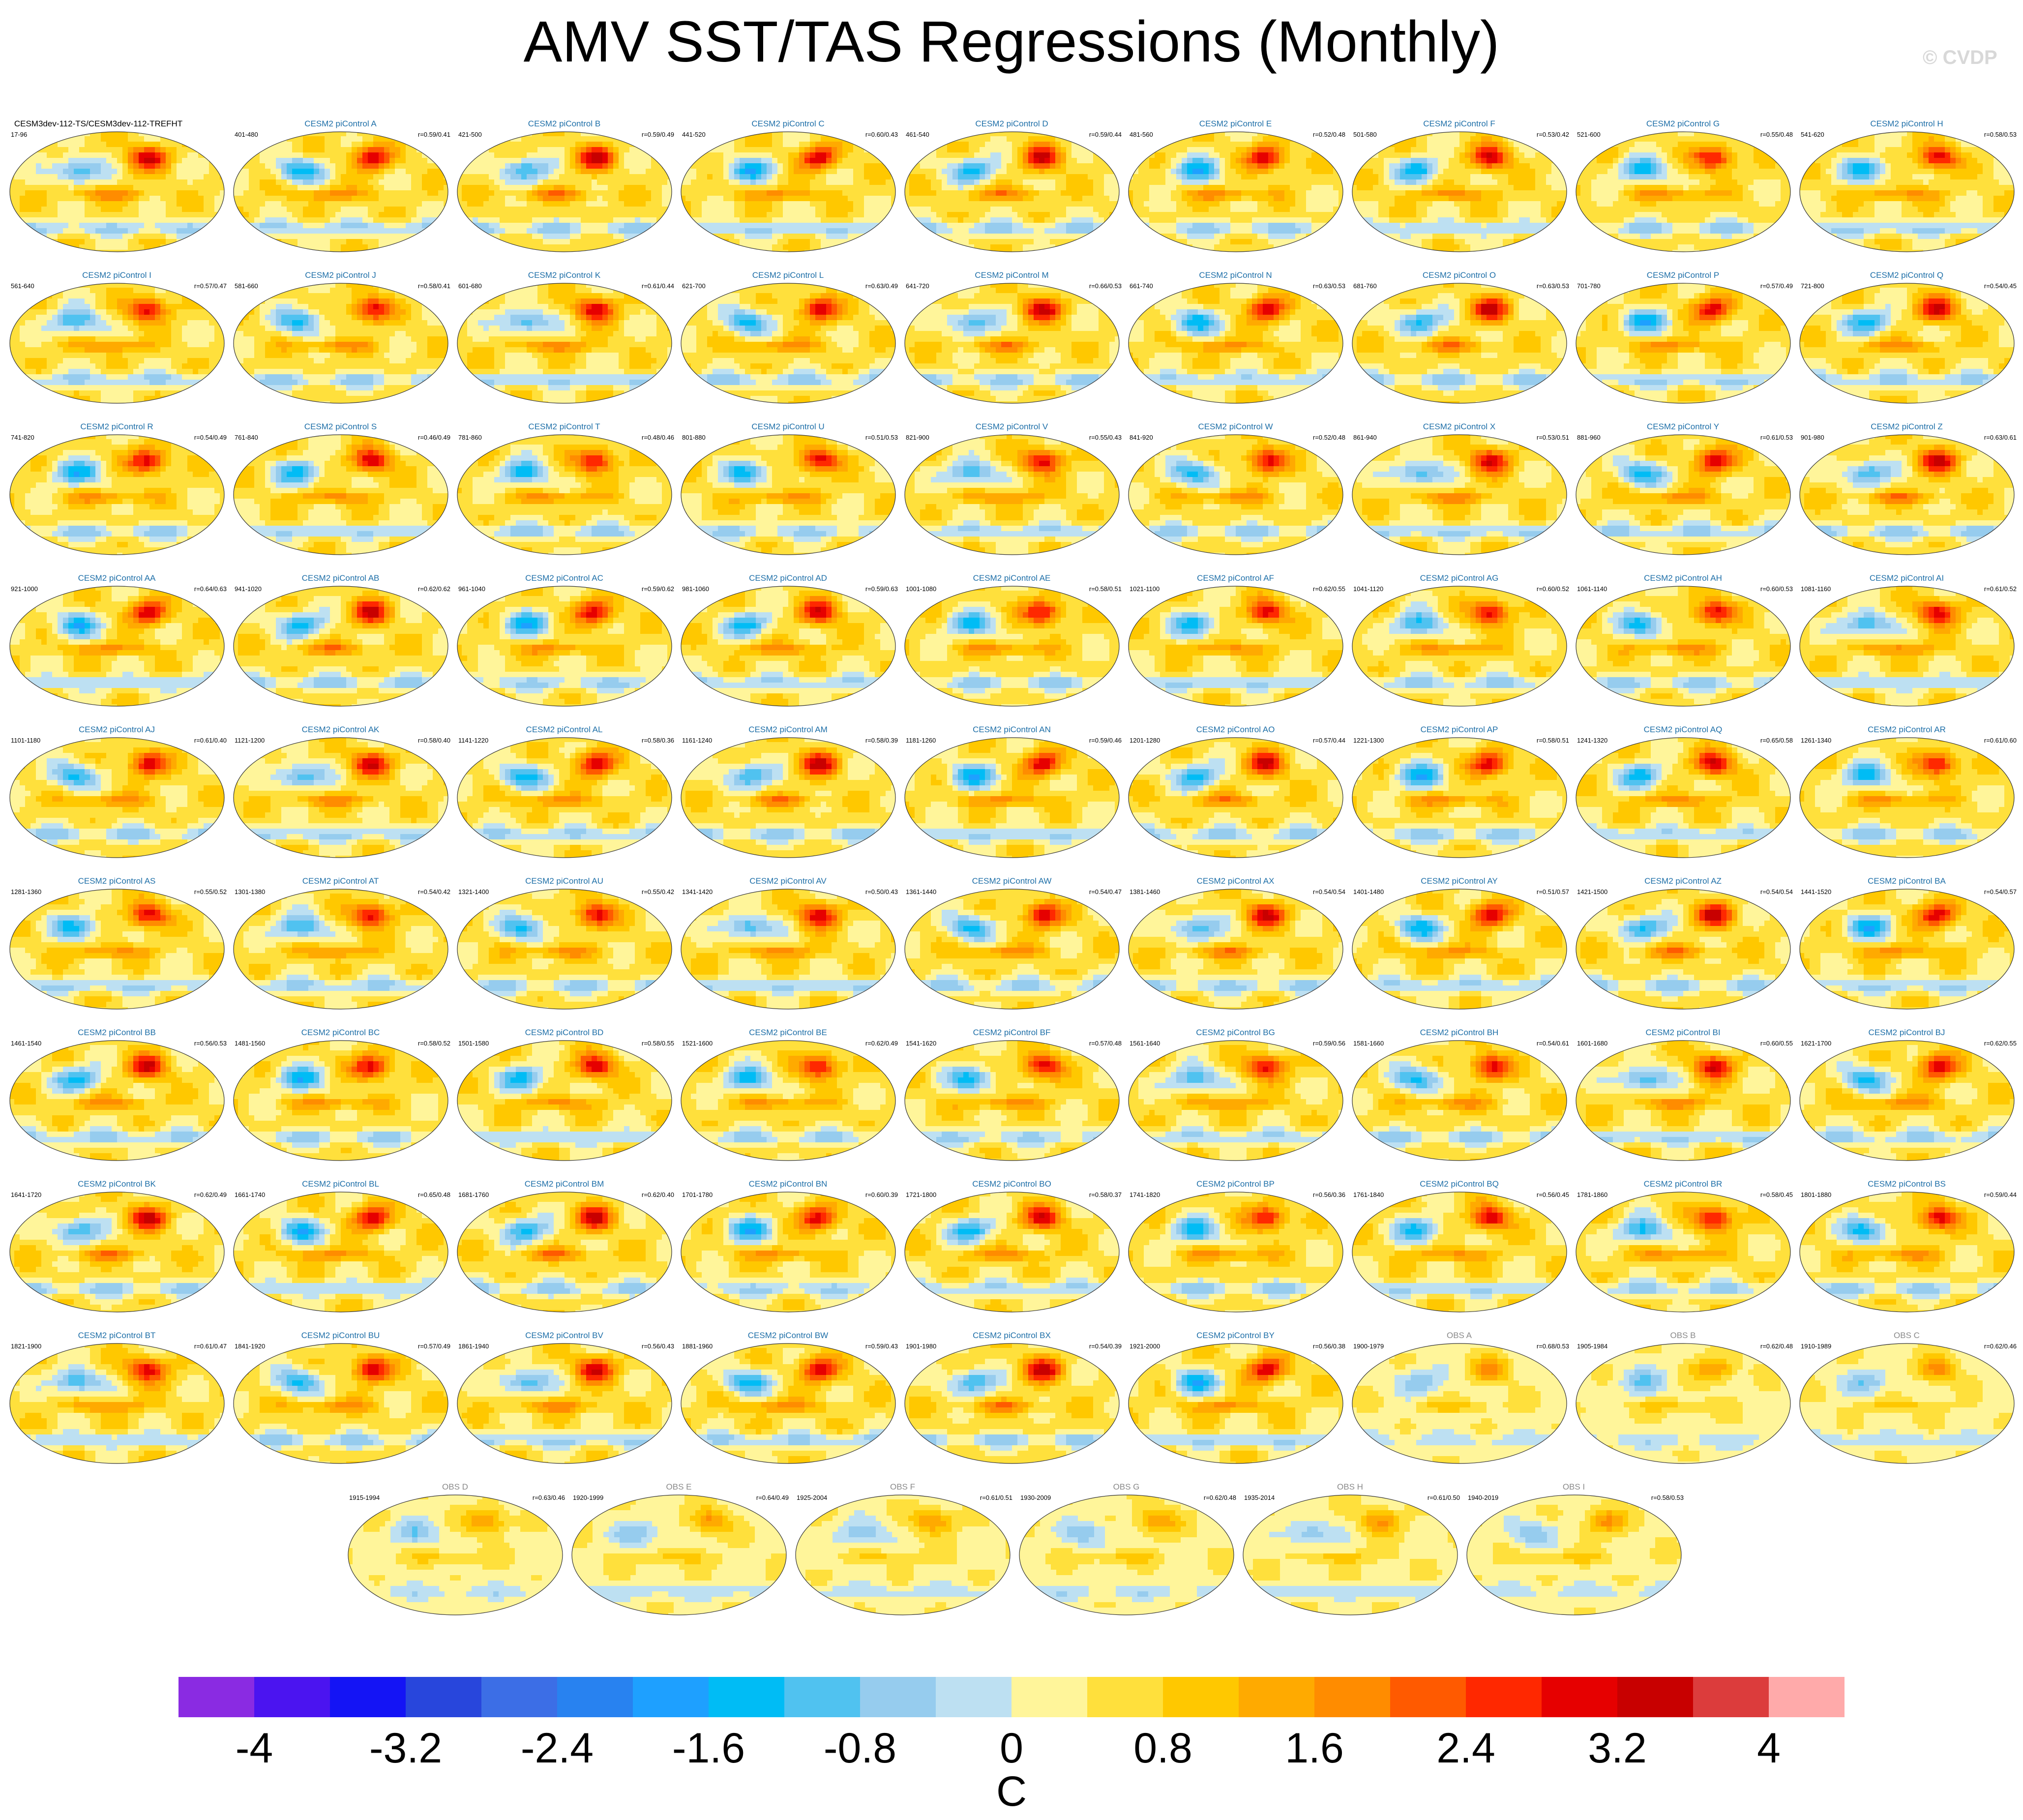 This screenshot has width=2023, height=1820. Describe the element at coordinates (98, 124) in the screenshot. I see `panel-title: CESM3dev-112-TS/CESM3dev-112-TREFHT` at that location.